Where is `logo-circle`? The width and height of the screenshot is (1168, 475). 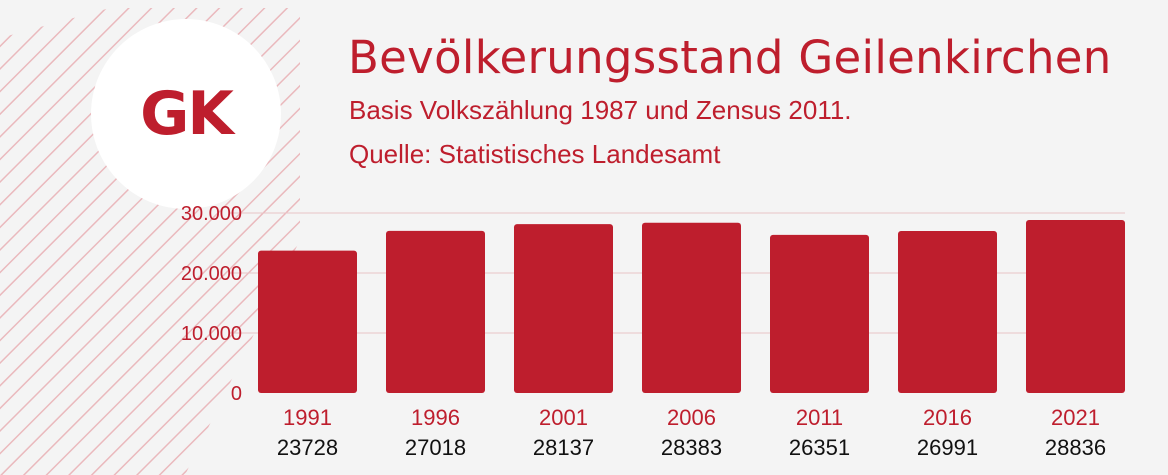 logo-circle is located at coordinates (186, 114).